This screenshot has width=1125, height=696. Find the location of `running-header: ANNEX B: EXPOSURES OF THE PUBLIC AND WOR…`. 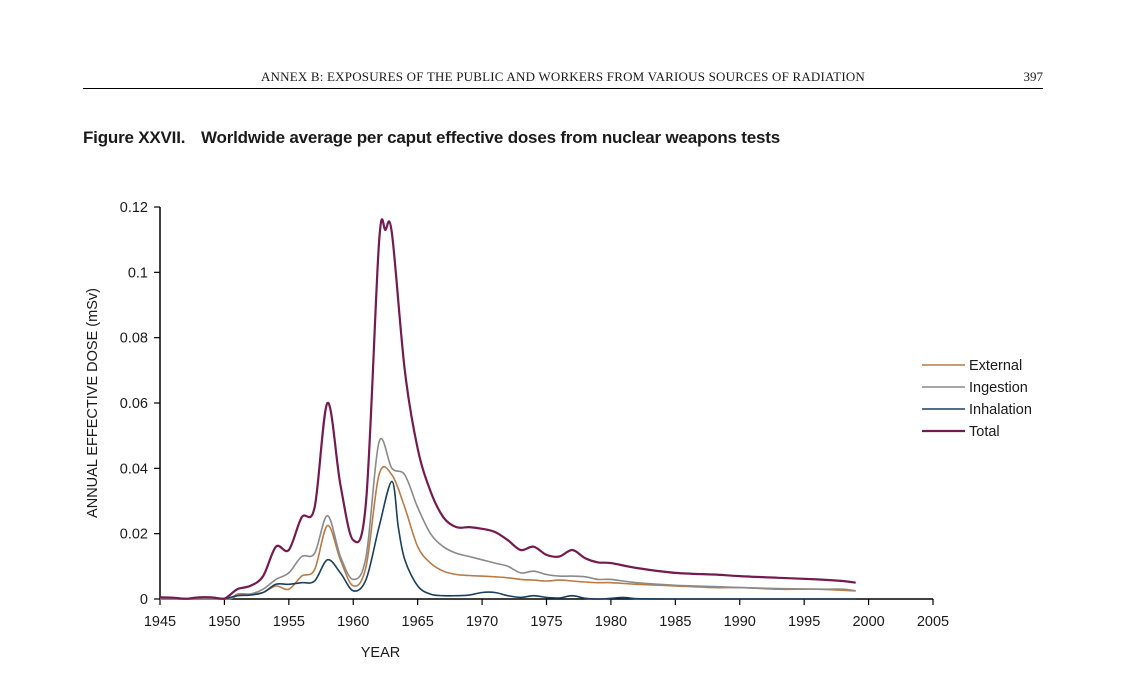

running-header: ANNEX B: EXPOSURES OF THE PUBLIC AND WOR… is located at coordinates (563, 78).